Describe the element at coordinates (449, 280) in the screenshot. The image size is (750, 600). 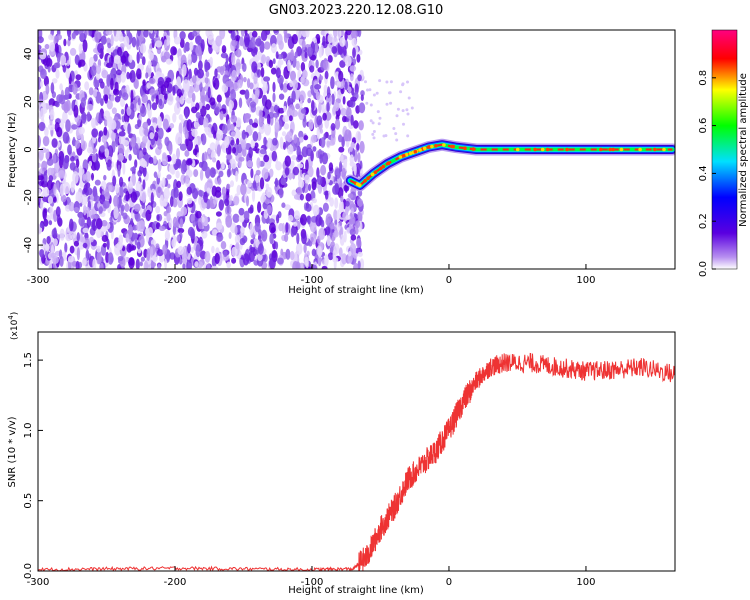
I see `x-tick-label: 0` at that location.